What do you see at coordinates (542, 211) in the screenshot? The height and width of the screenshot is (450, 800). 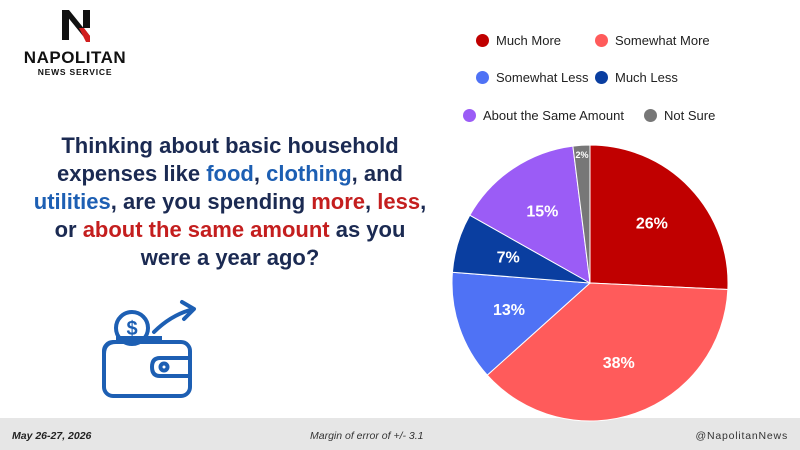 I see `pie-data-label: 15%` at bounding box center [542, 211].